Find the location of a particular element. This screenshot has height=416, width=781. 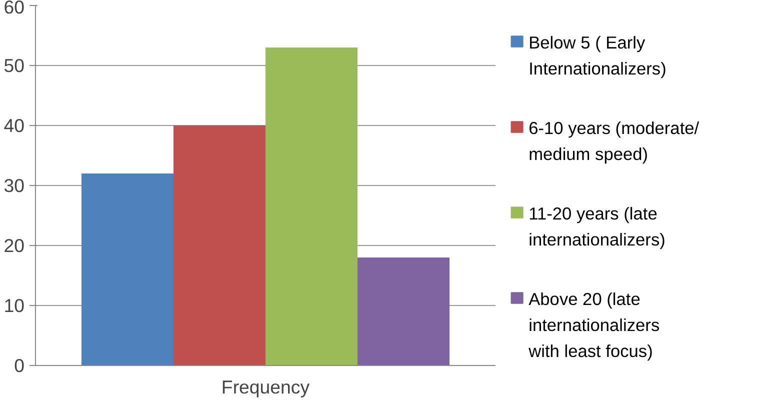

y-tick-label: 50 is located at coordinates (14, 65).